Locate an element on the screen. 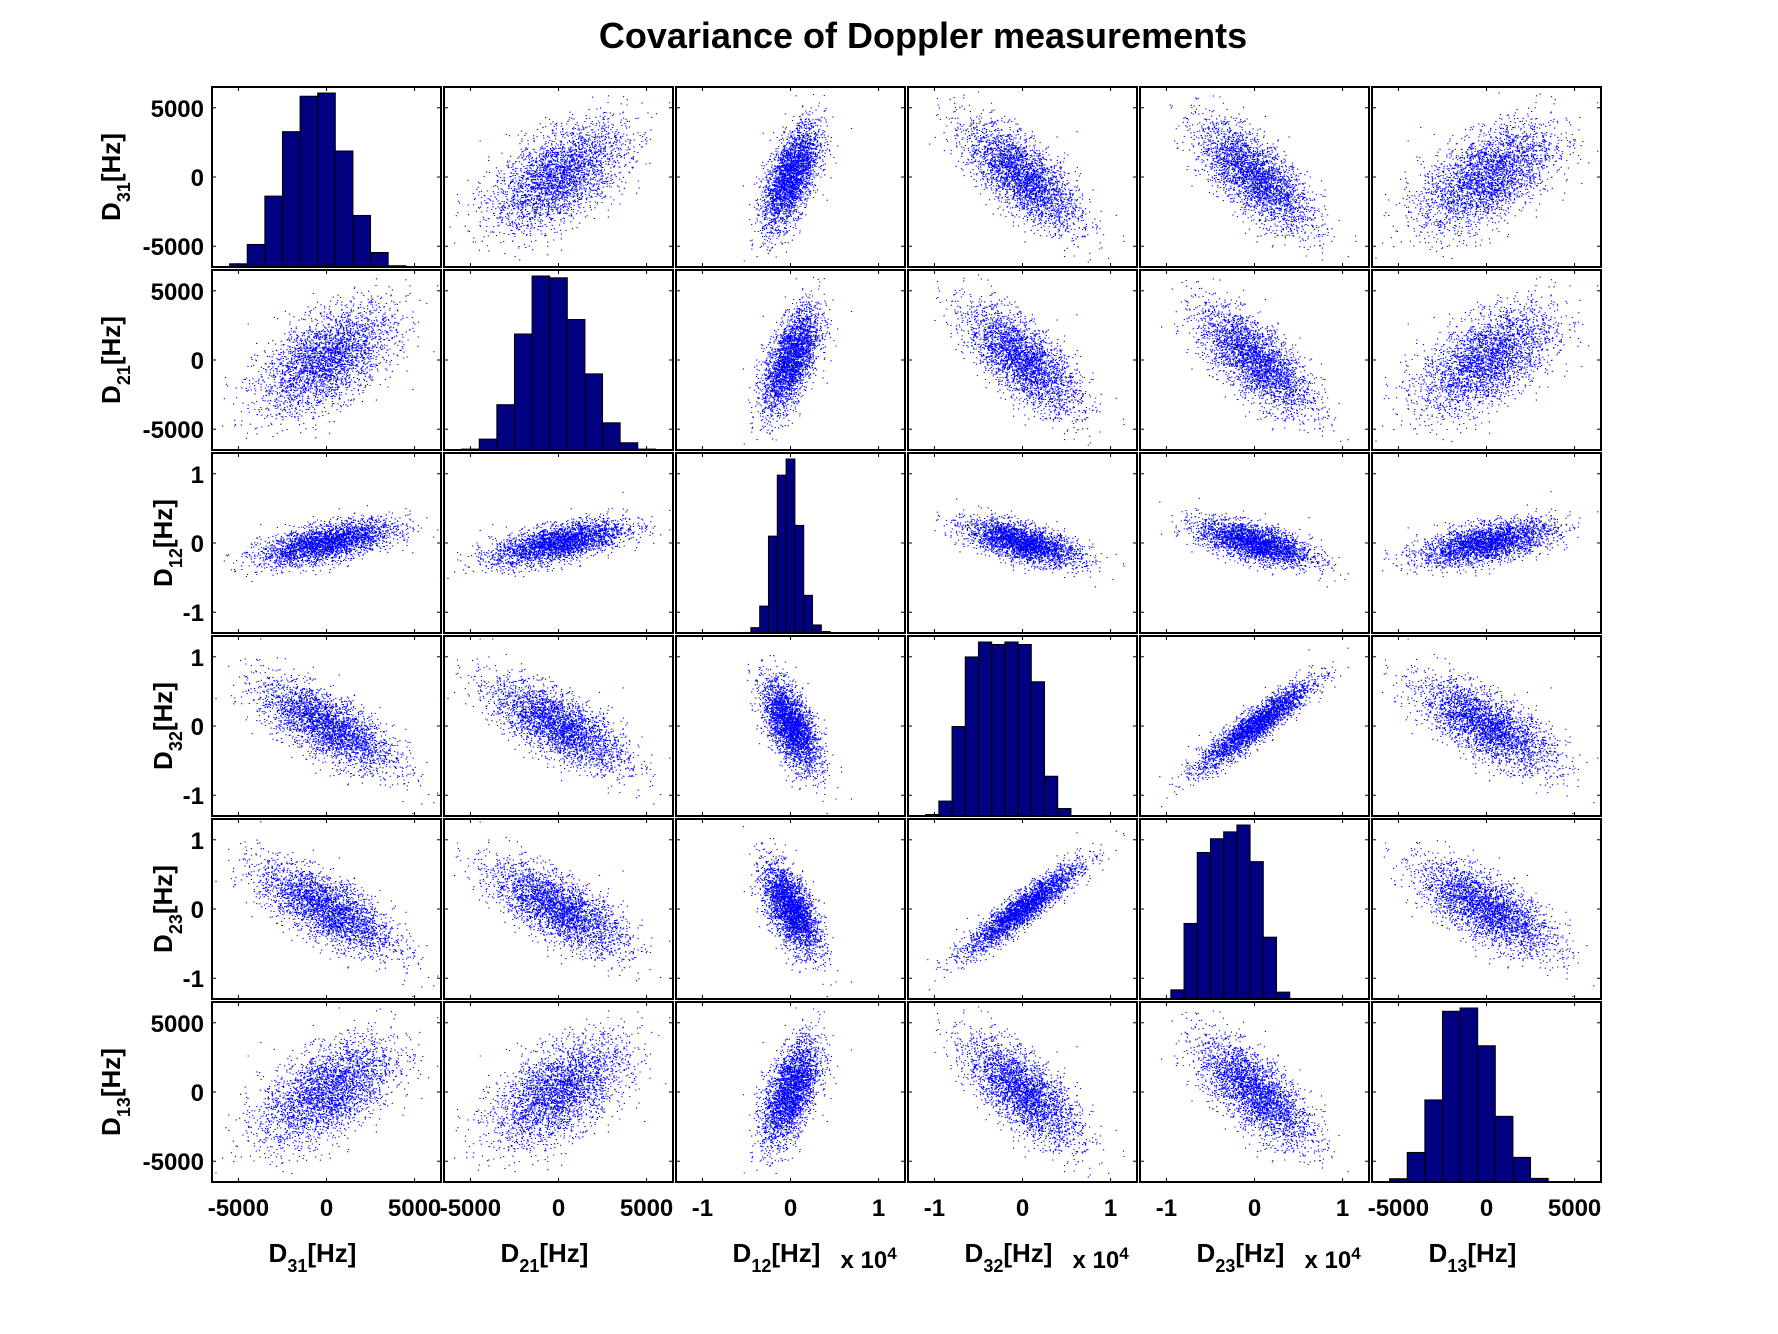 This screenshot has width=1778, height=1334. panel-r2-c6 is located at coordinates (1486, 360).